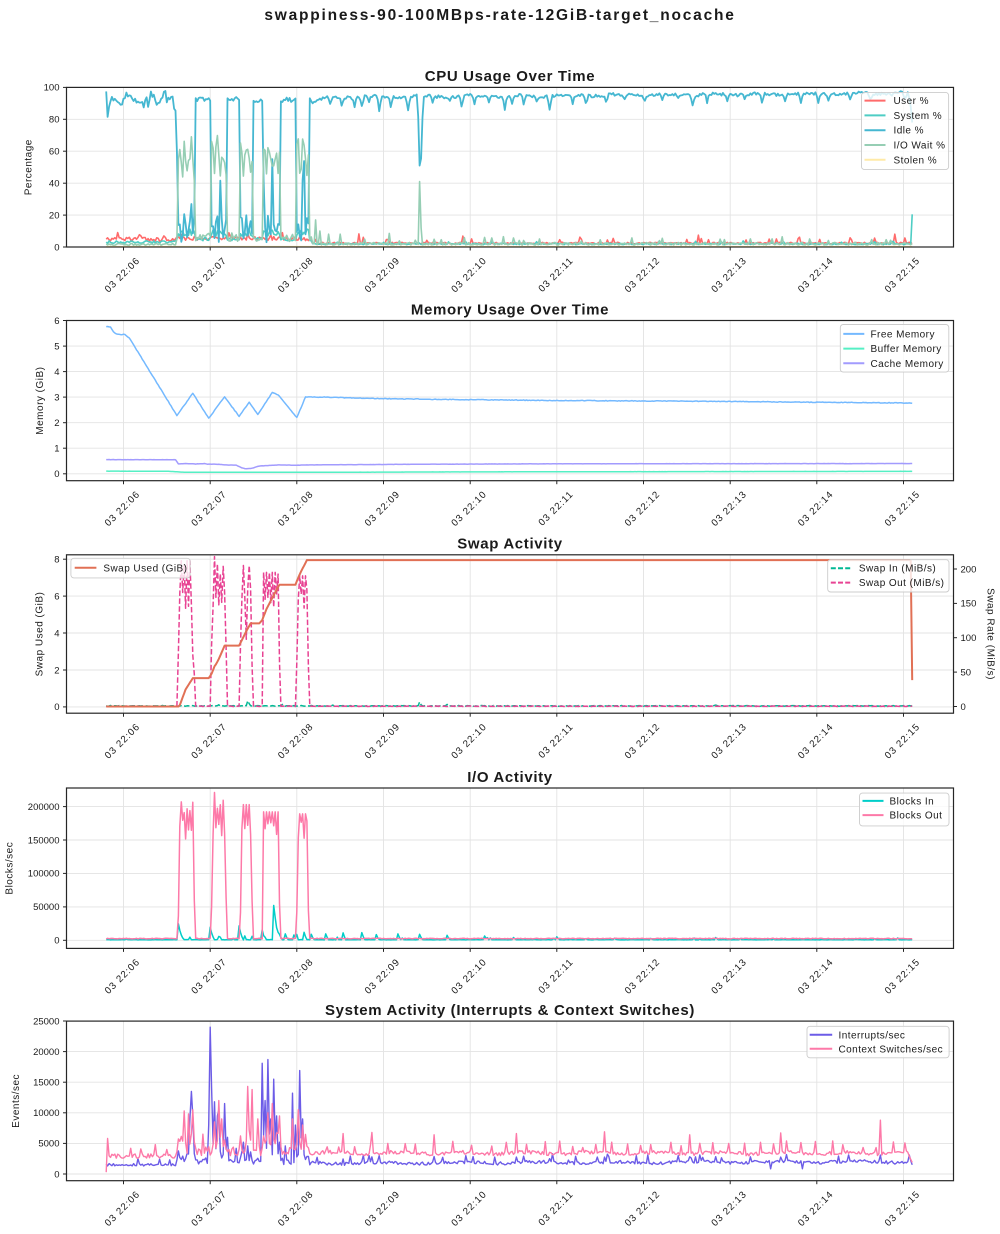 The width and height of the screenshot is (1000, 1234). What do you see at coordinates (990, 634) in the screenshot?
I see `svg-text: Swap Rate (MiB/s)` at bounding box center [990, 634].